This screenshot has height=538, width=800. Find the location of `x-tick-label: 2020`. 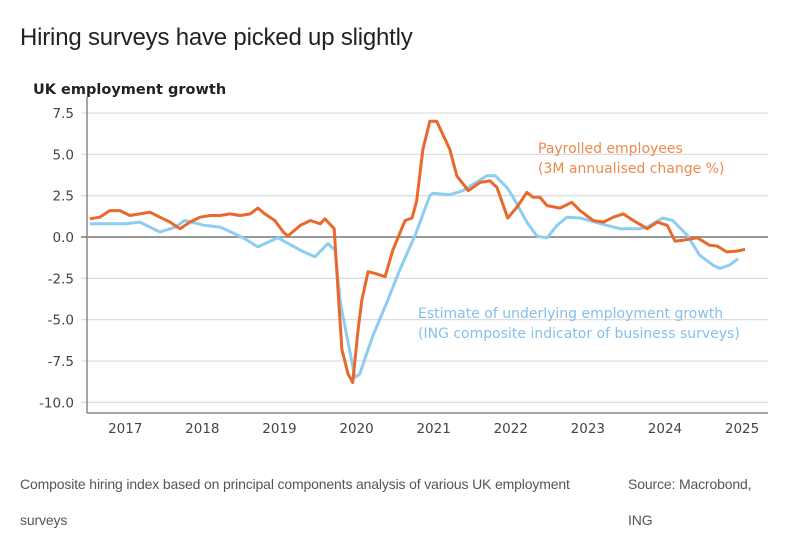

x-tick-label: 2020 is located at coordinates (356, 429).